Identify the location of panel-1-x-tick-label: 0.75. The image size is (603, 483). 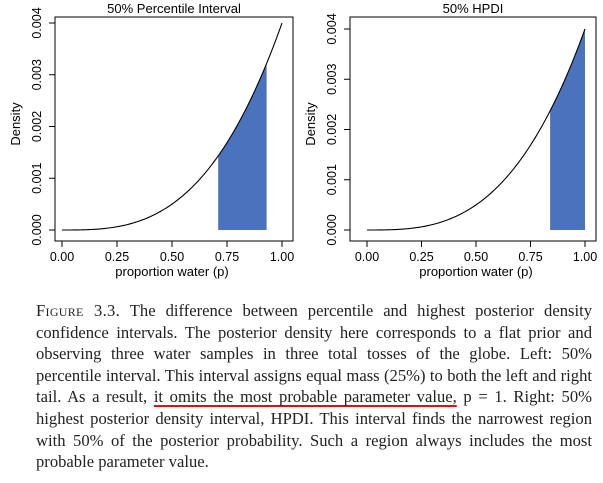
(227, 257).